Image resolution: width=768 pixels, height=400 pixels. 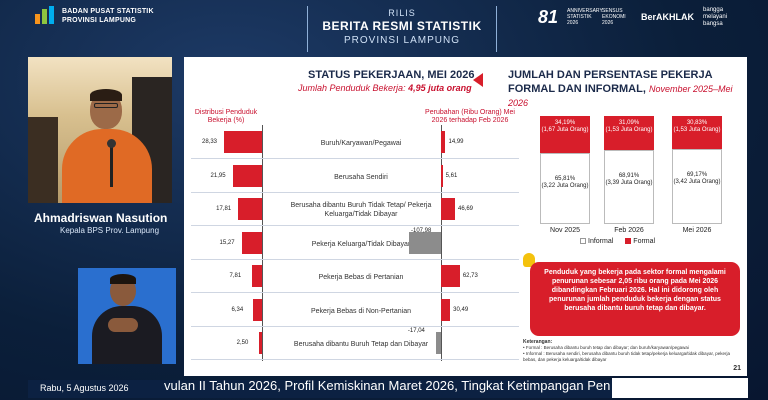 I want to click on right-axis, so click(x=441, y=243).